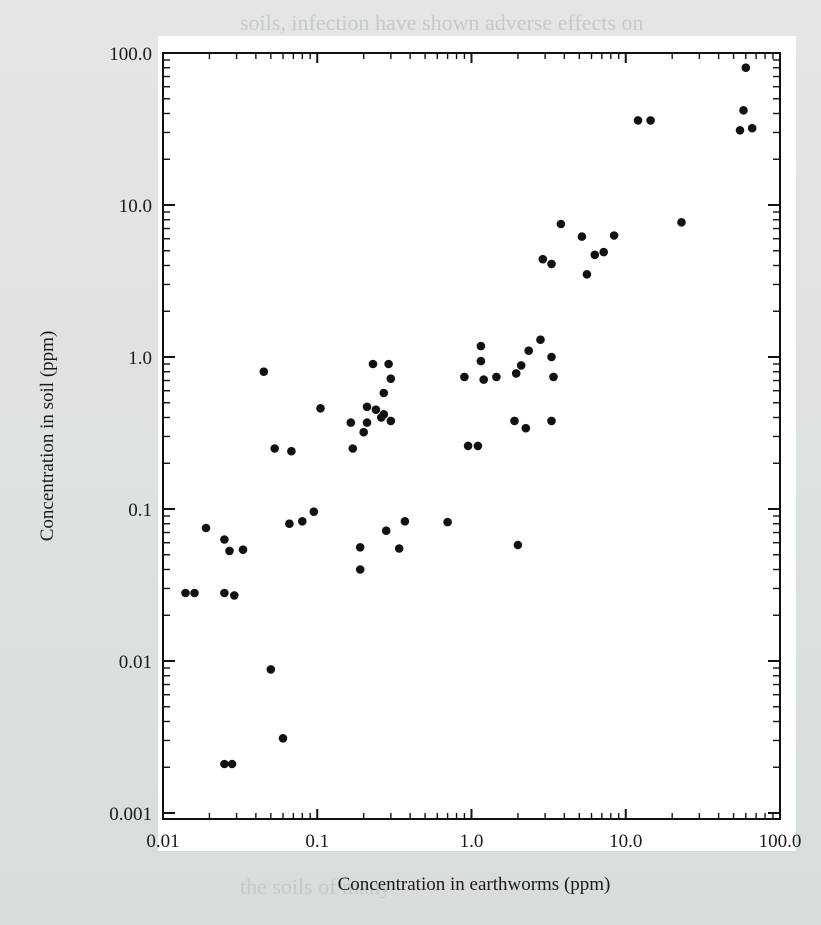 The image size is (821, 925). I want to click on x-tick-label: 100.0, so click(780, 841).